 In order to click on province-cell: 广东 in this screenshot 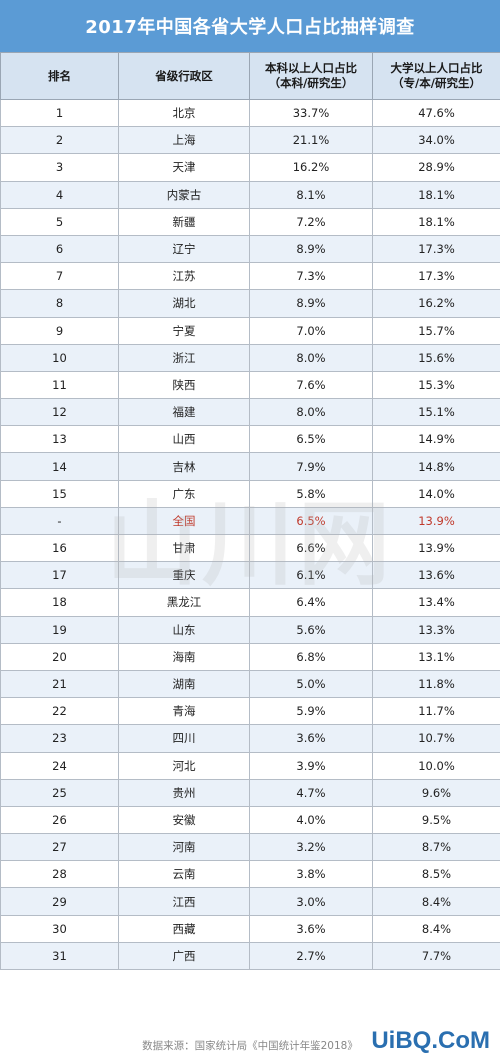, I will do `click(184, 493)`.